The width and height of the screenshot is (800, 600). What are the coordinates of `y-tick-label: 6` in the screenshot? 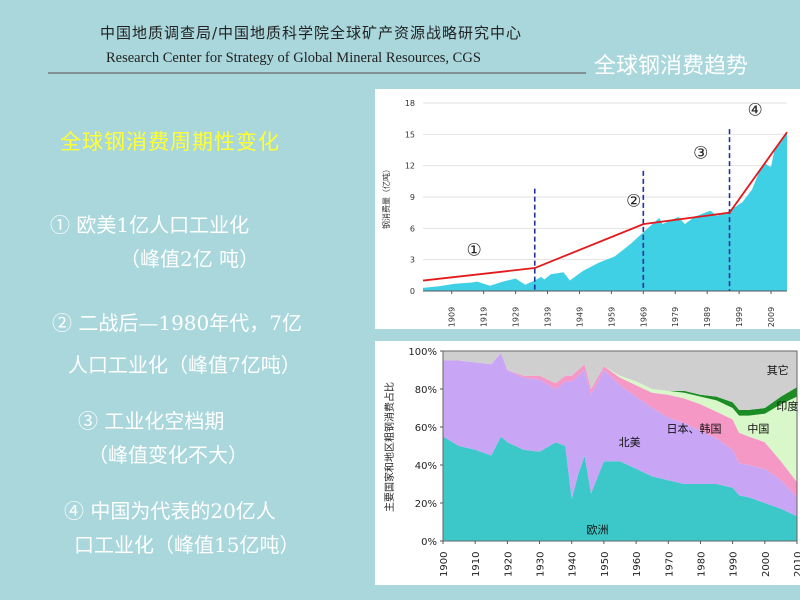 It's located at (412, 228).